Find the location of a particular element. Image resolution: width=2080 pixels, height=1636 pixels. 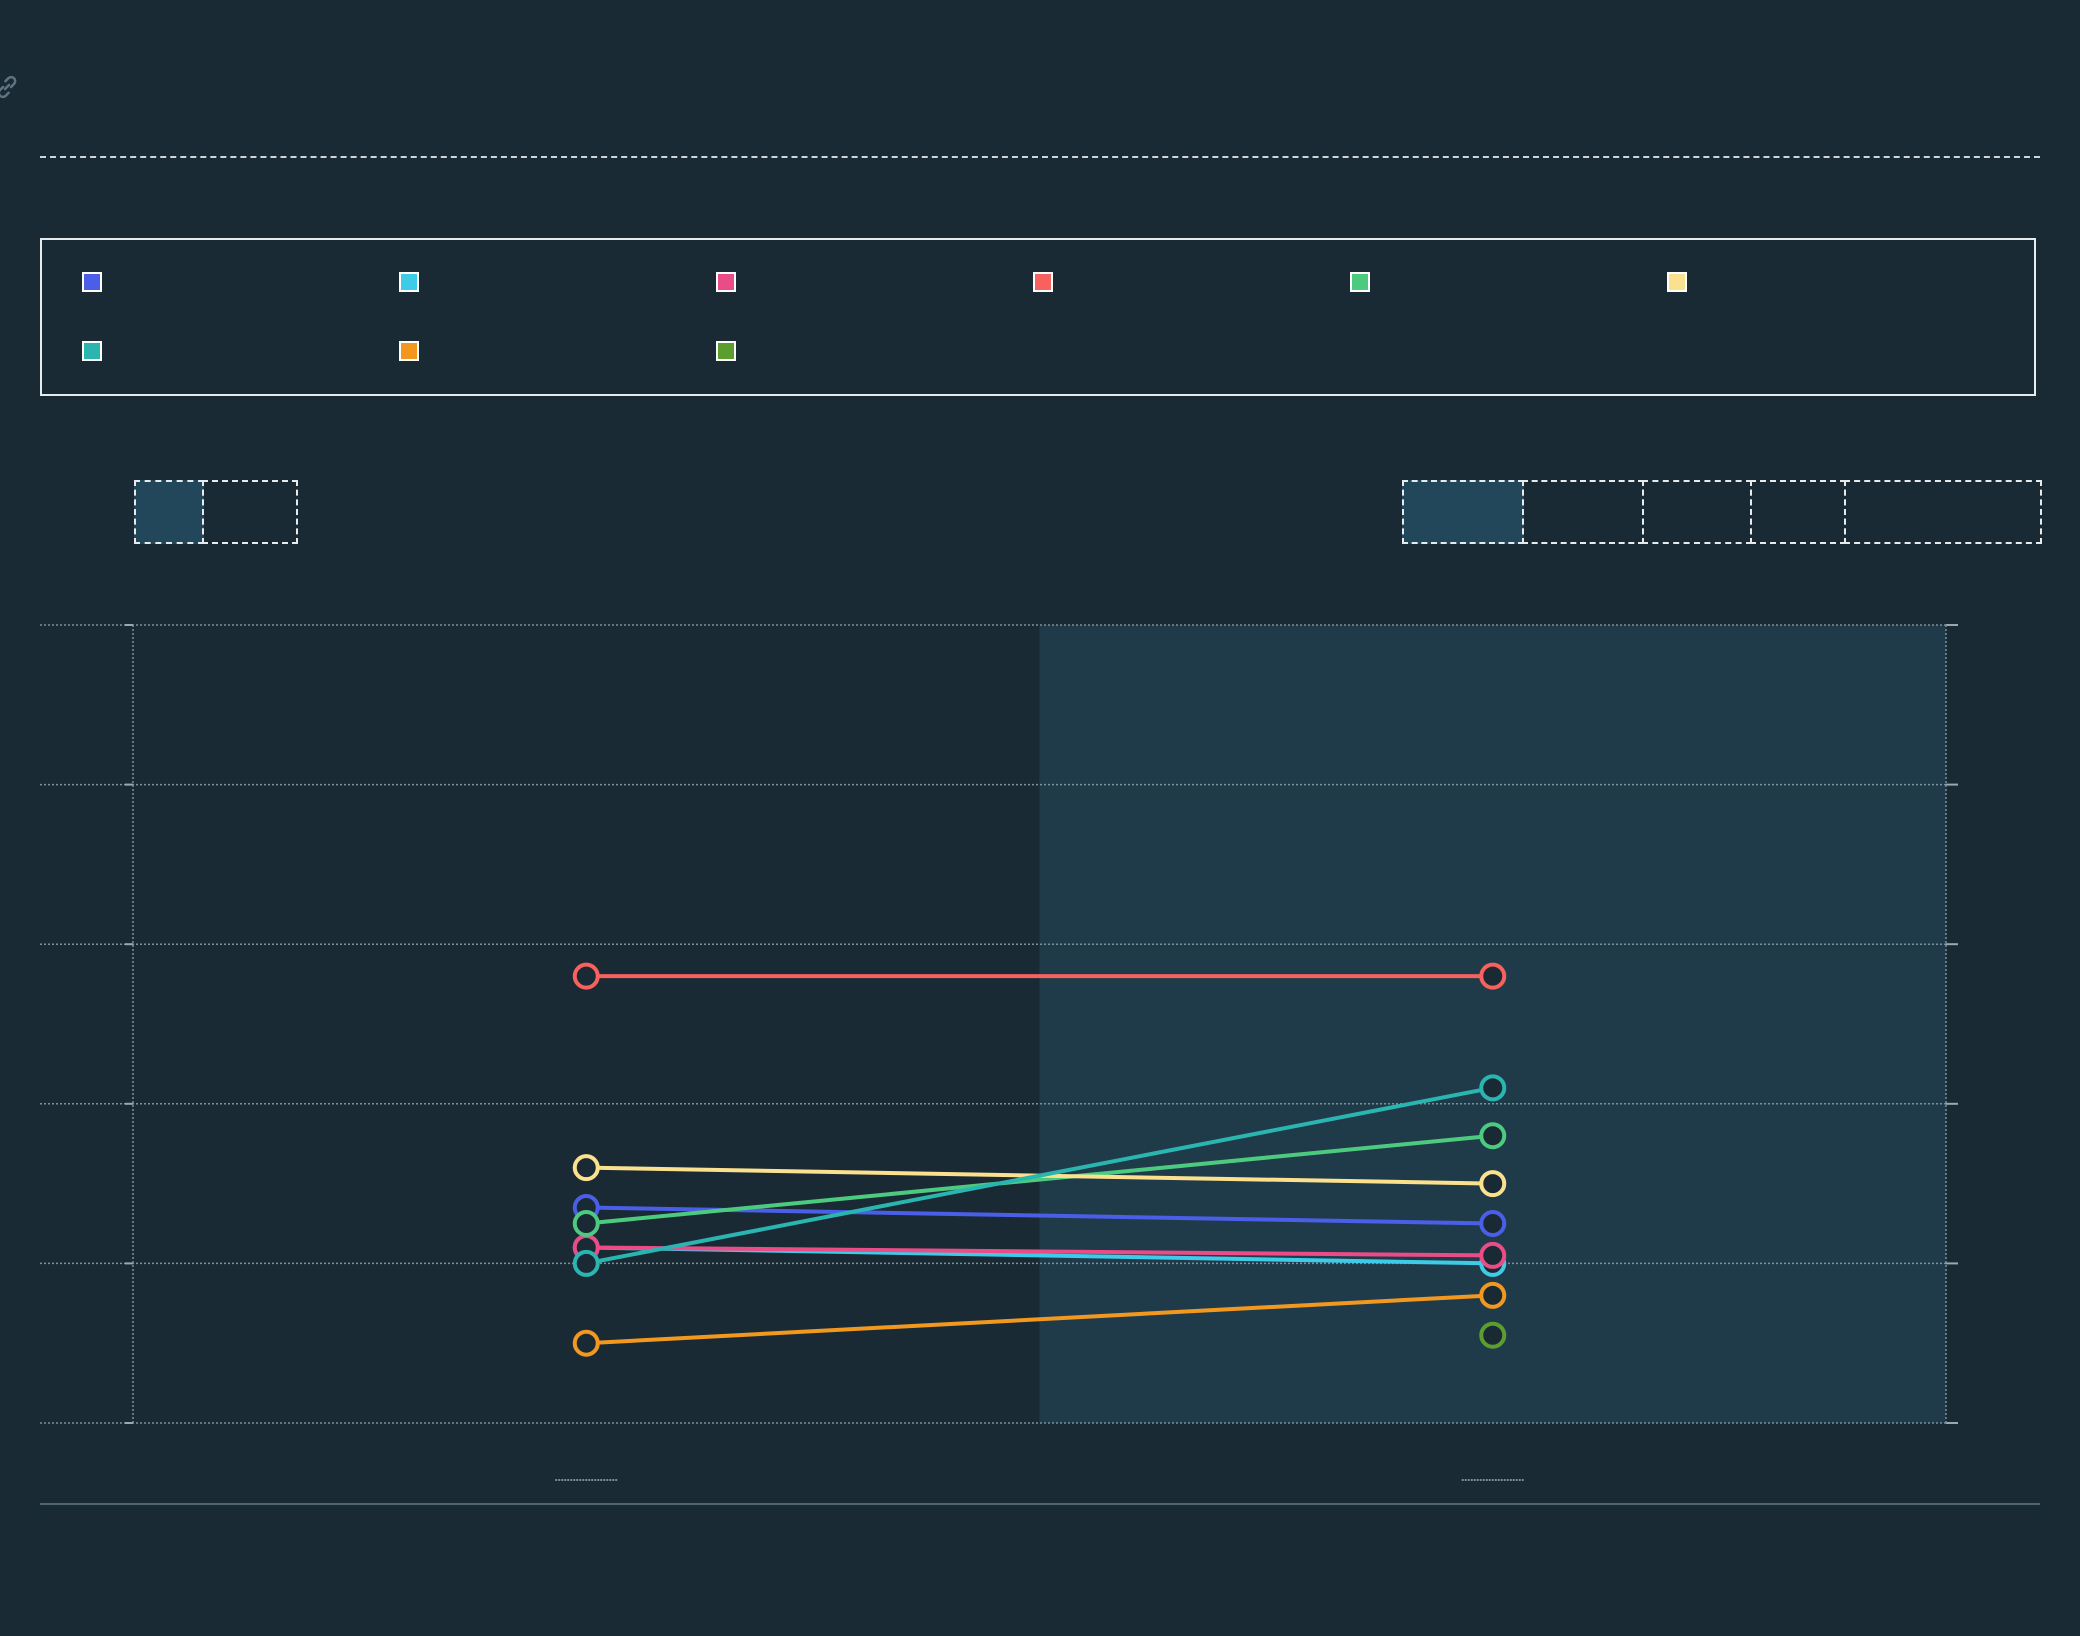

left-button-group is located at coordinates (216, 512).